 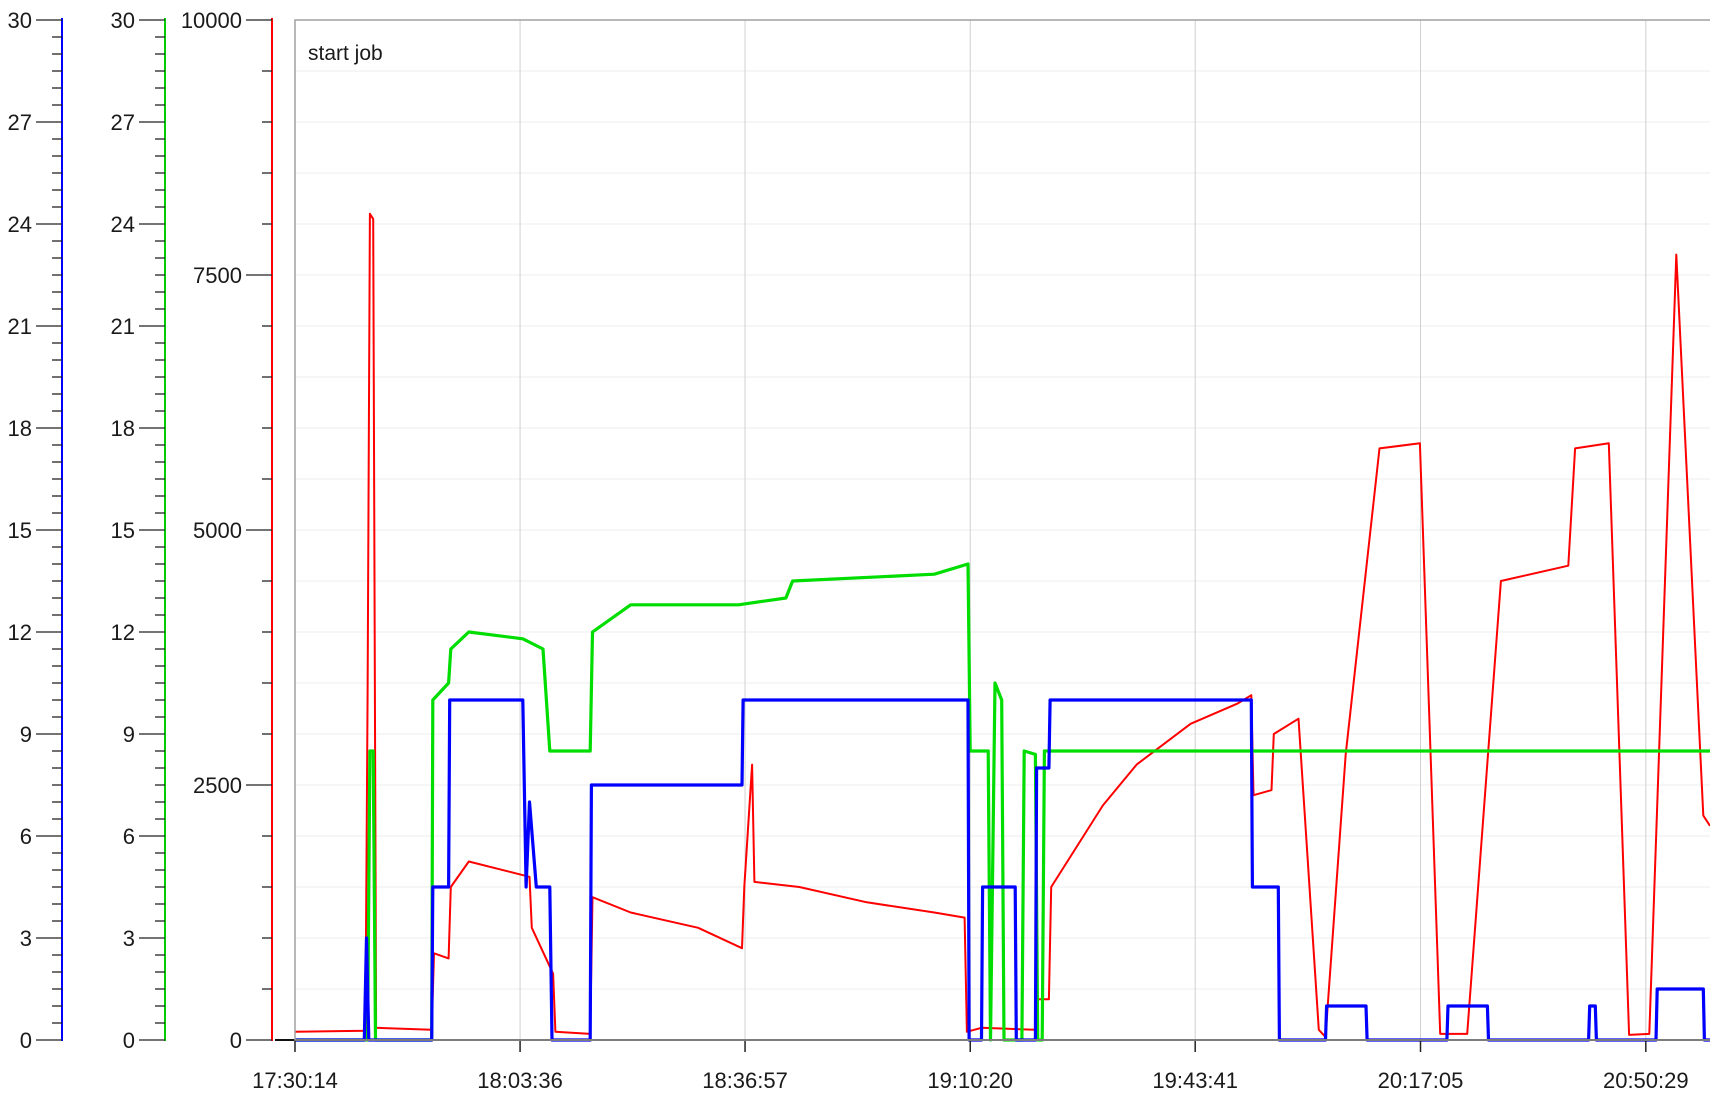 What do you see at coordinates (123, 530) in the screenshot?
I see `green-axis-tick-label: 15` at bounding box center [123, 530].